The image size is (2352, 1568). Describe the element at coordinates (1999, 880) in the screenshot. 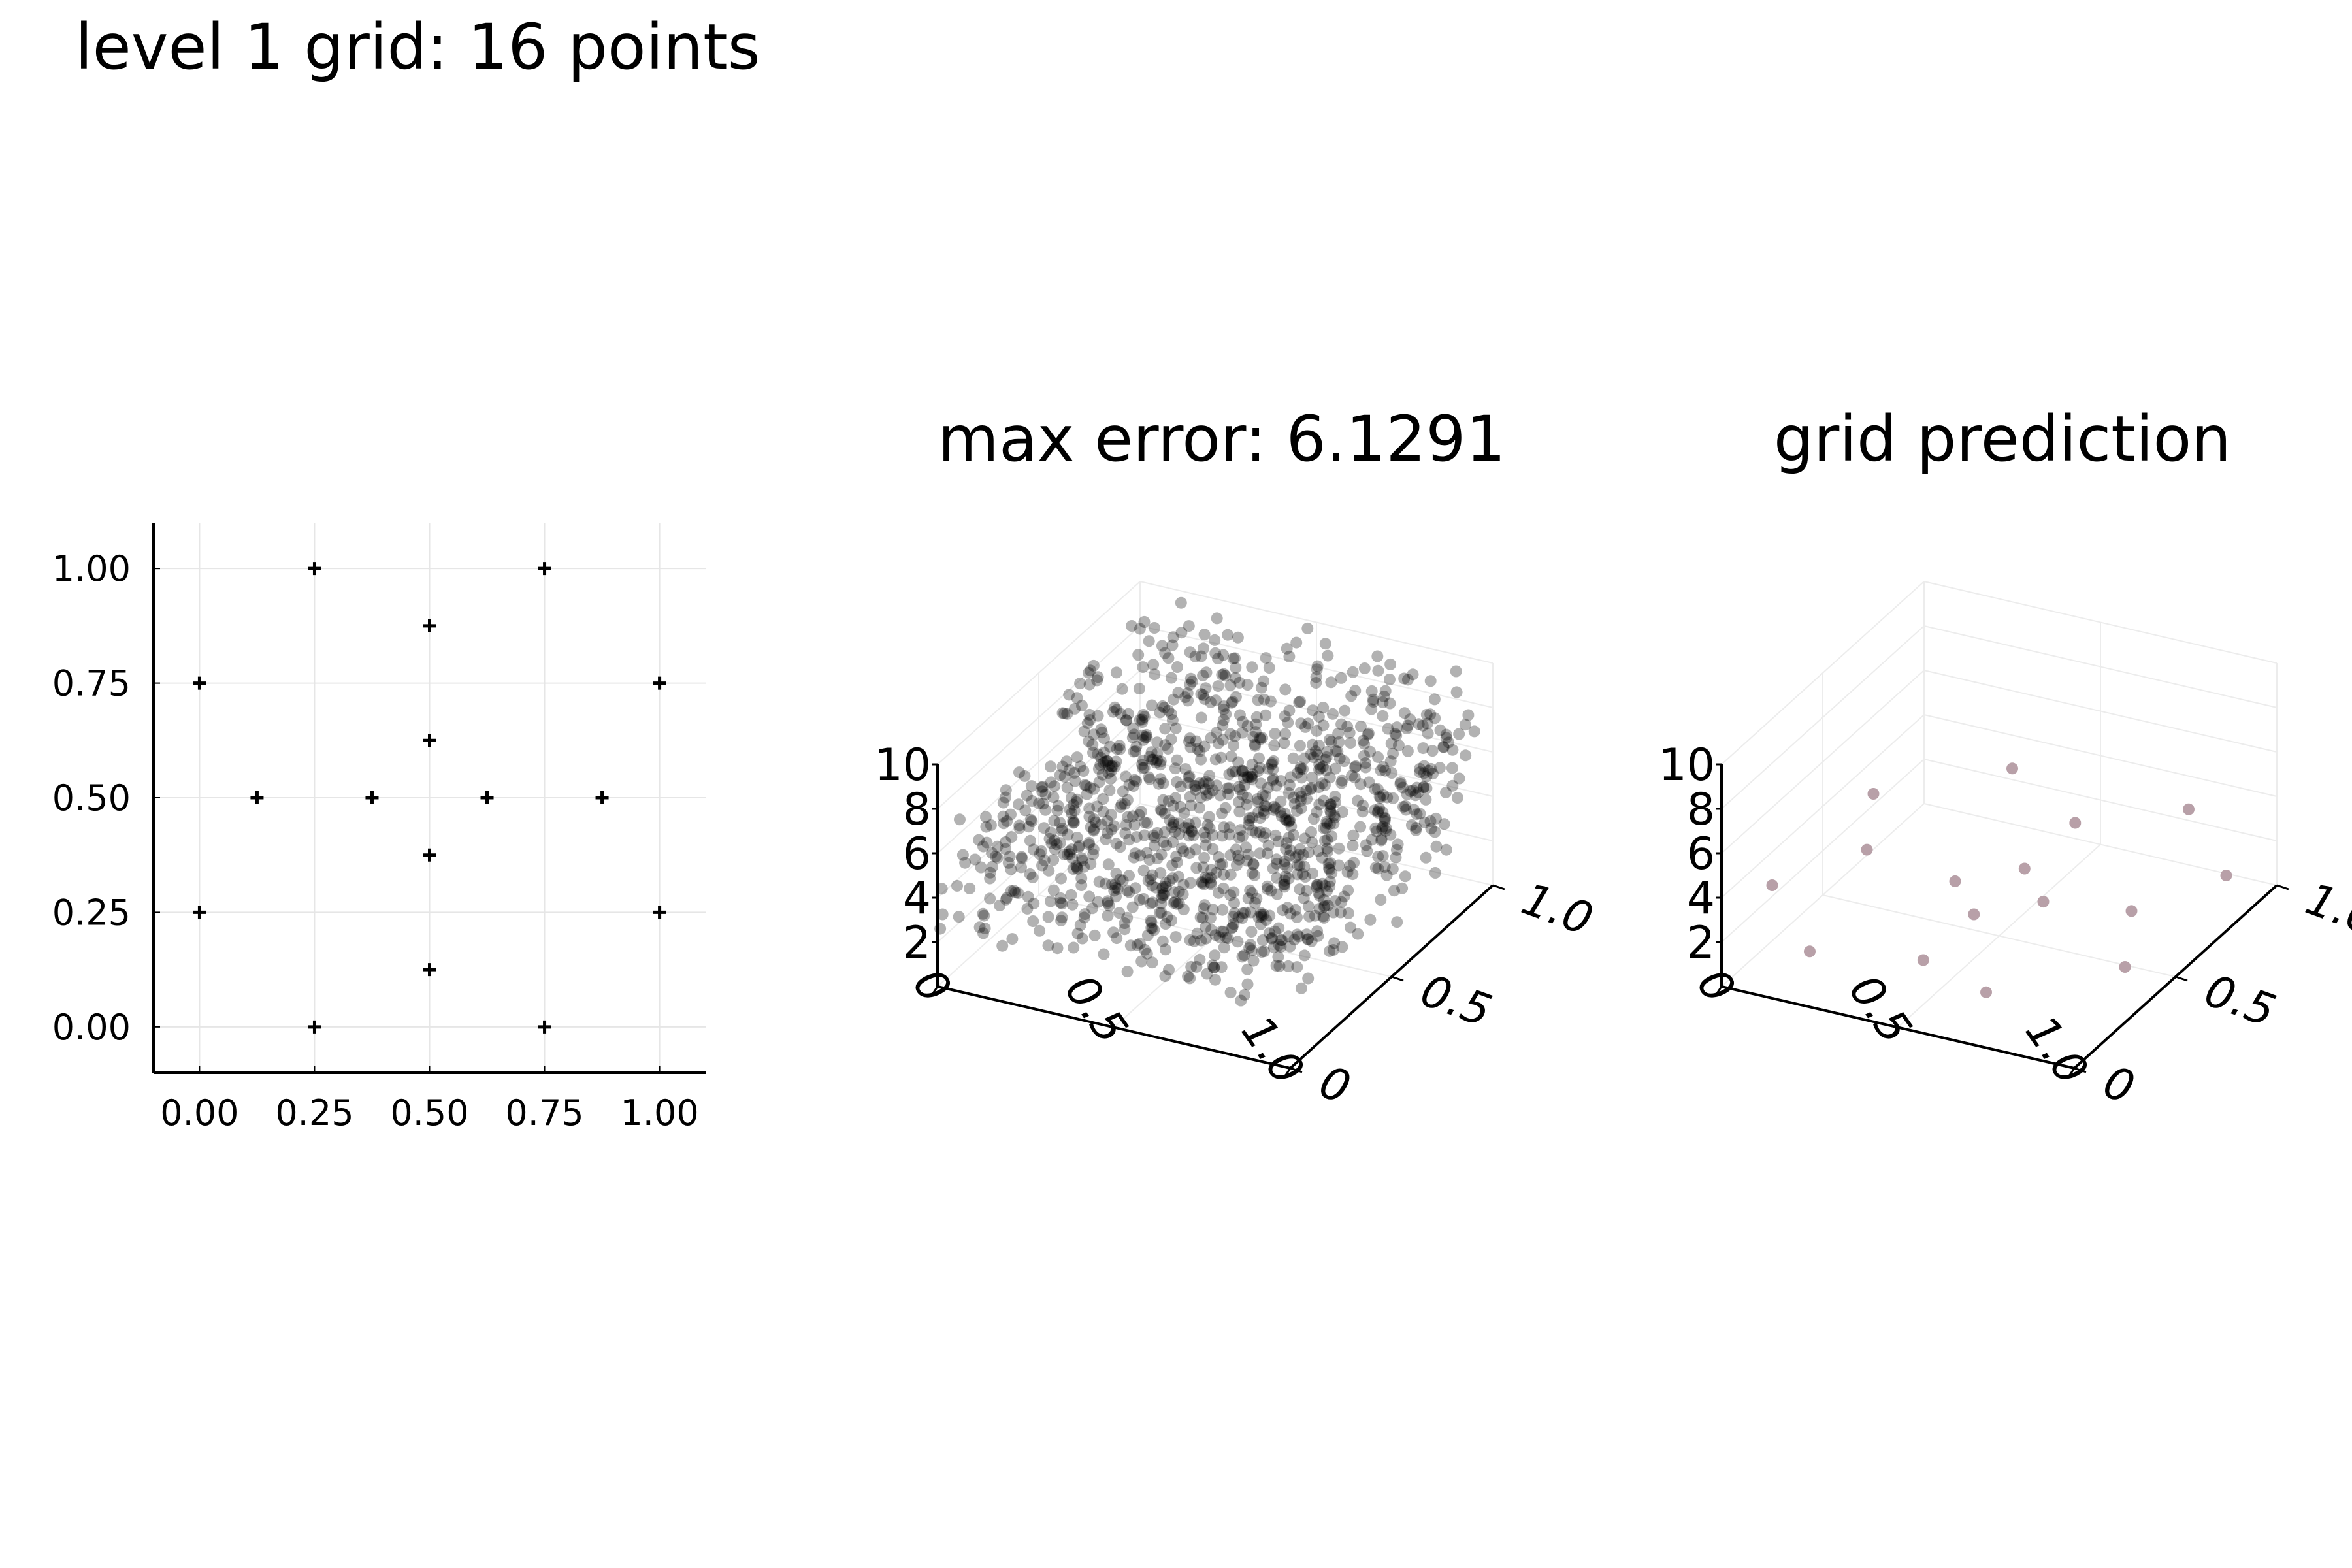

I see `prediction-point-markers` at that location.